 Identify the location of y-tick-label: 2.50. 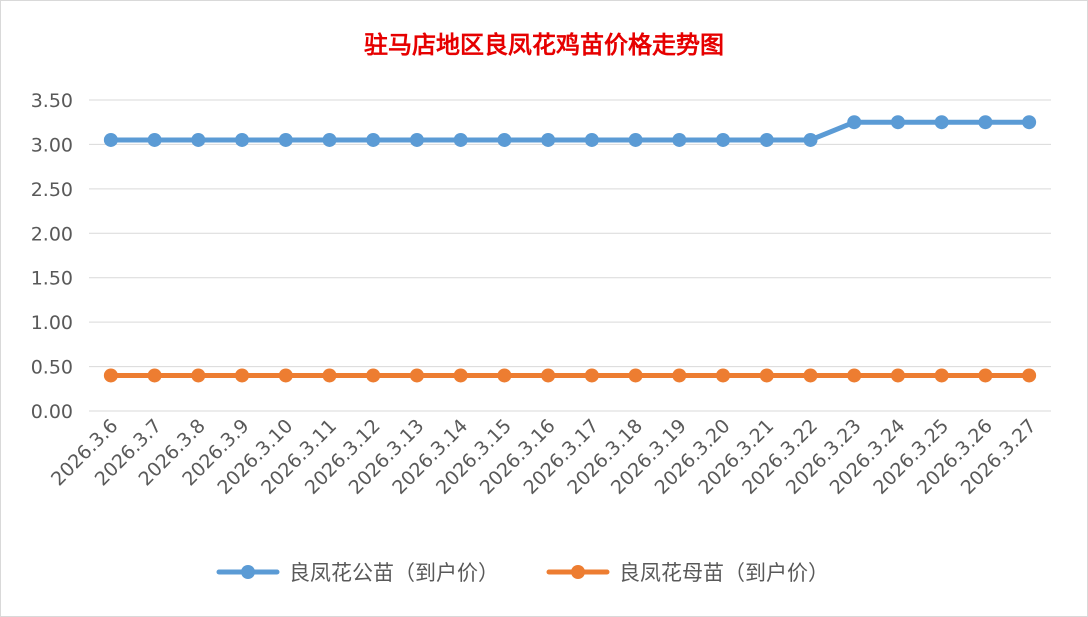
(52, 190).